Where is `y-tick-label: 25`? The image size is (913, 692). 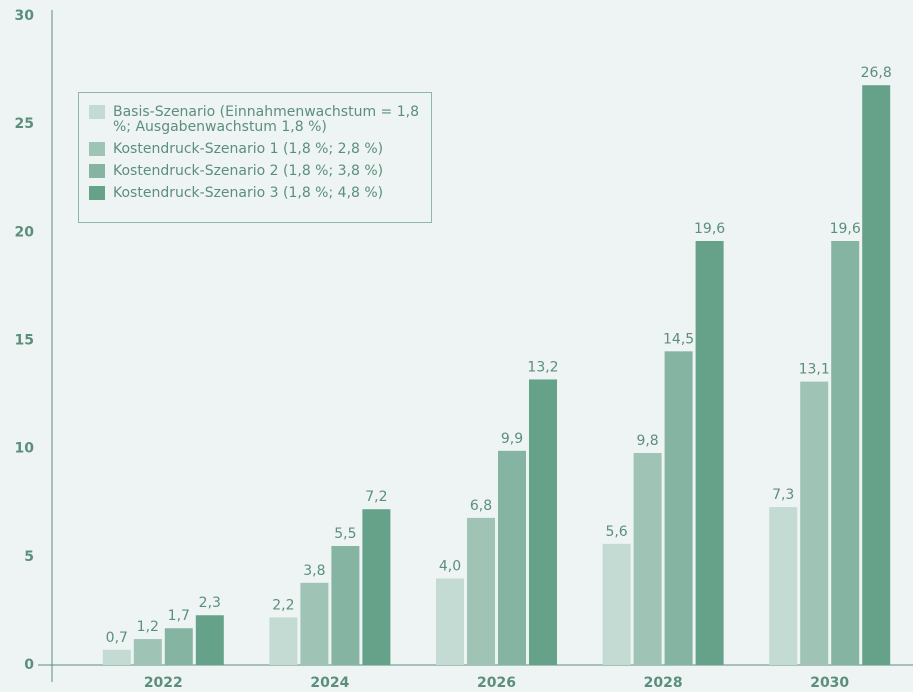 y-tick-label: 25 is located at coordinates (24, 124).